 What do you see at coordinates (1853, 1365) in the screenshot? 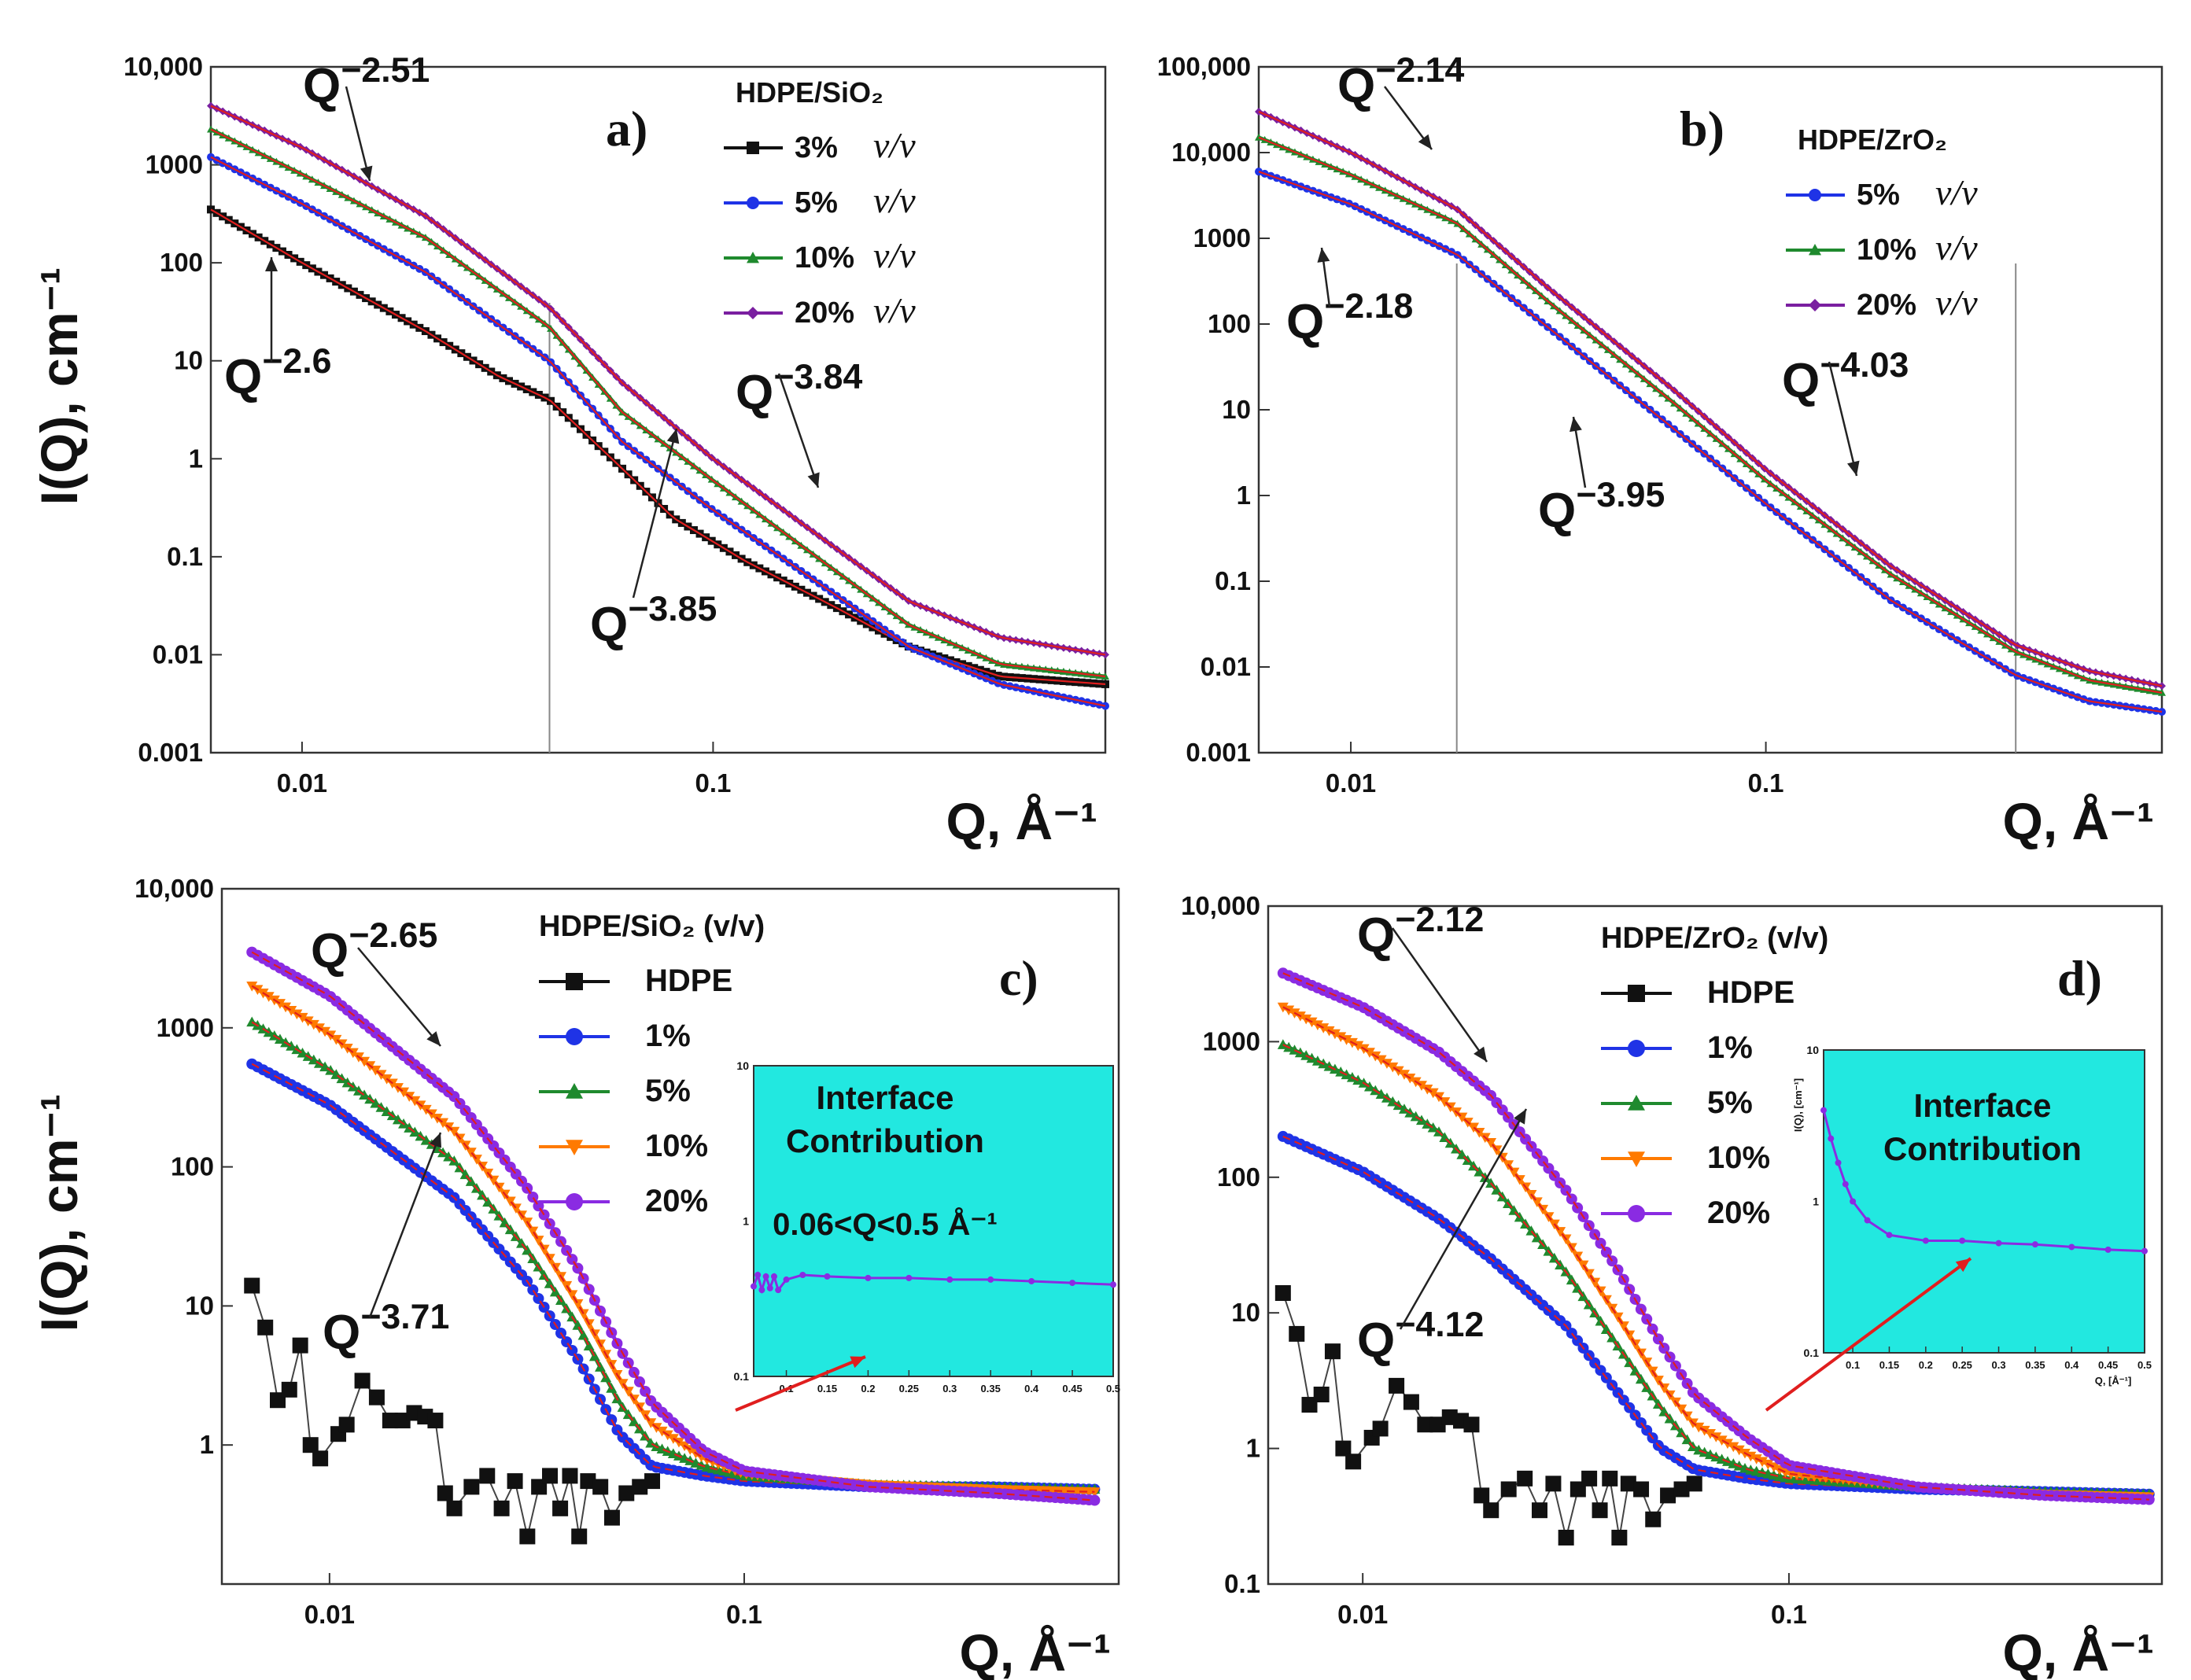
I see `inset-x-tick-label: 0.1` at bounding box center [1853, 1365].